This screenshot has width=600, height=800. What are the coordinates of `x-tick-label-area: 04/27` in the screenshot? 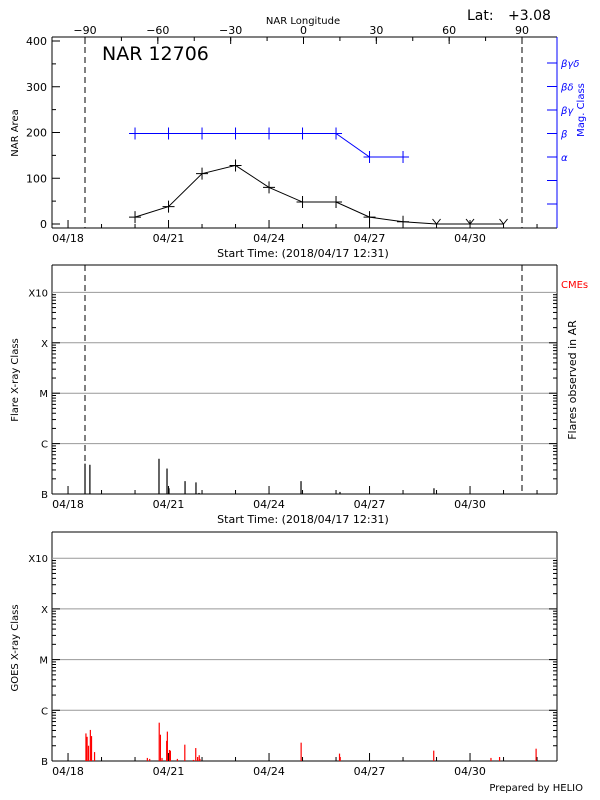 It's located at (370, 238).